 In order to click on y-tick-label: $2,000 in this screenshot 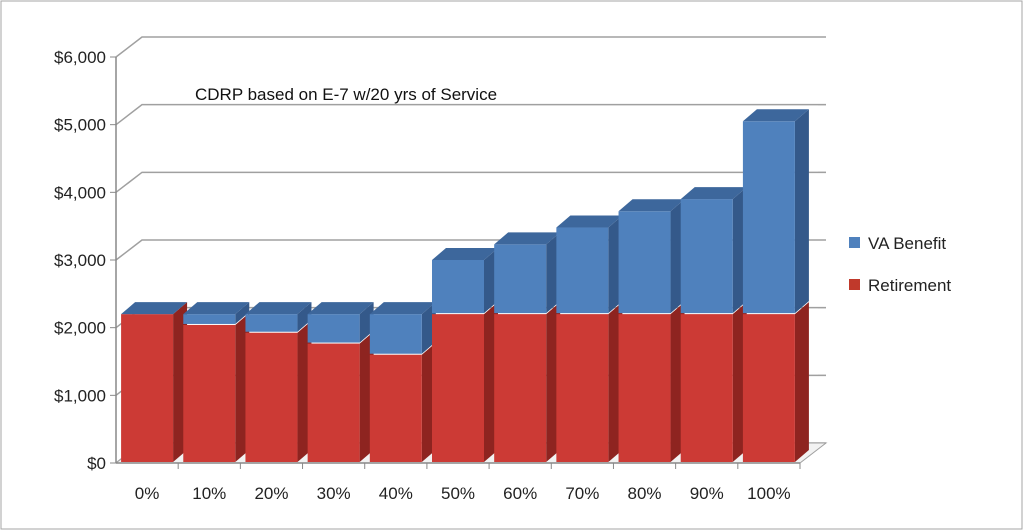, I will do `click(80, 328)`.